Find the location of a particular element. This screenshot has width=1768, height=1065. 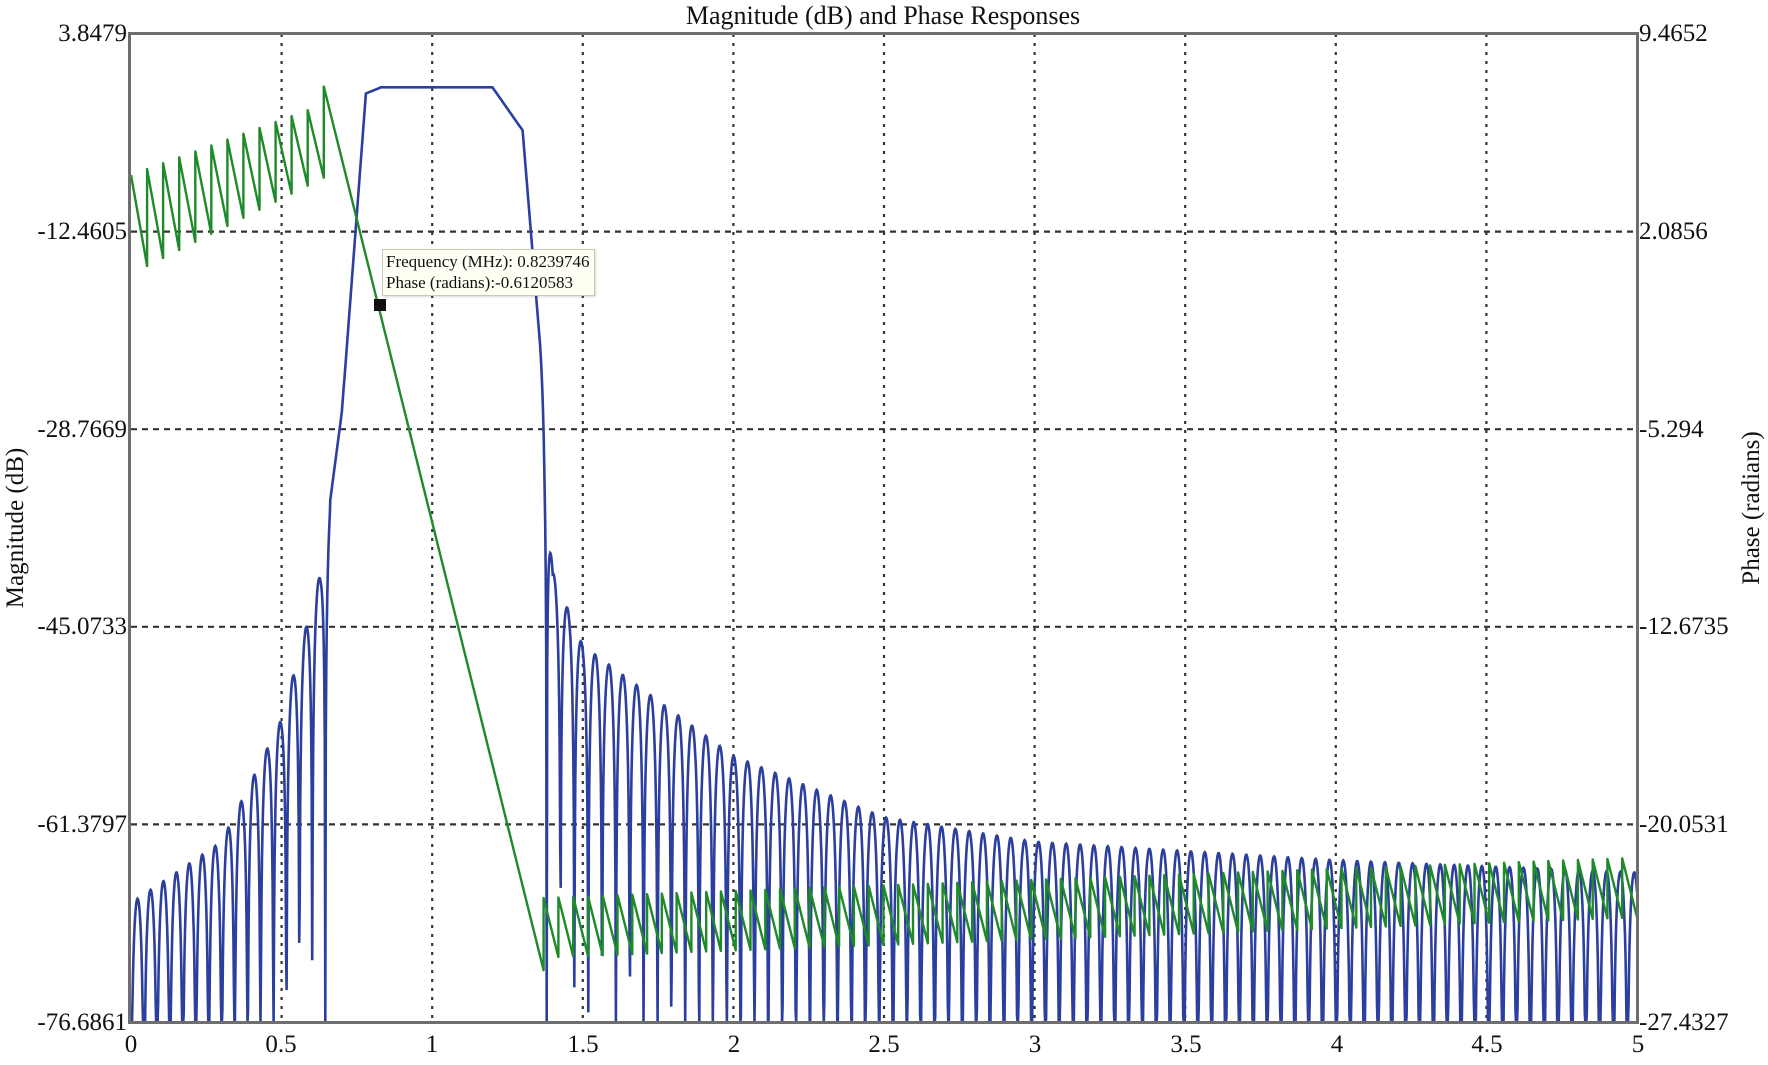

x-tick: 3 is located at coordinates (1035, 1044).